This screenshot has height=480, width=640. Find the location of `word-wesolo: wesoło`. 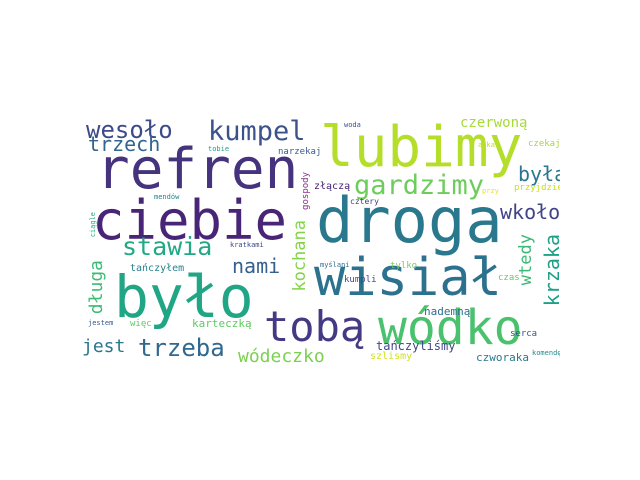

word-wesolo: wesoło is located at coordinates (129, 130).